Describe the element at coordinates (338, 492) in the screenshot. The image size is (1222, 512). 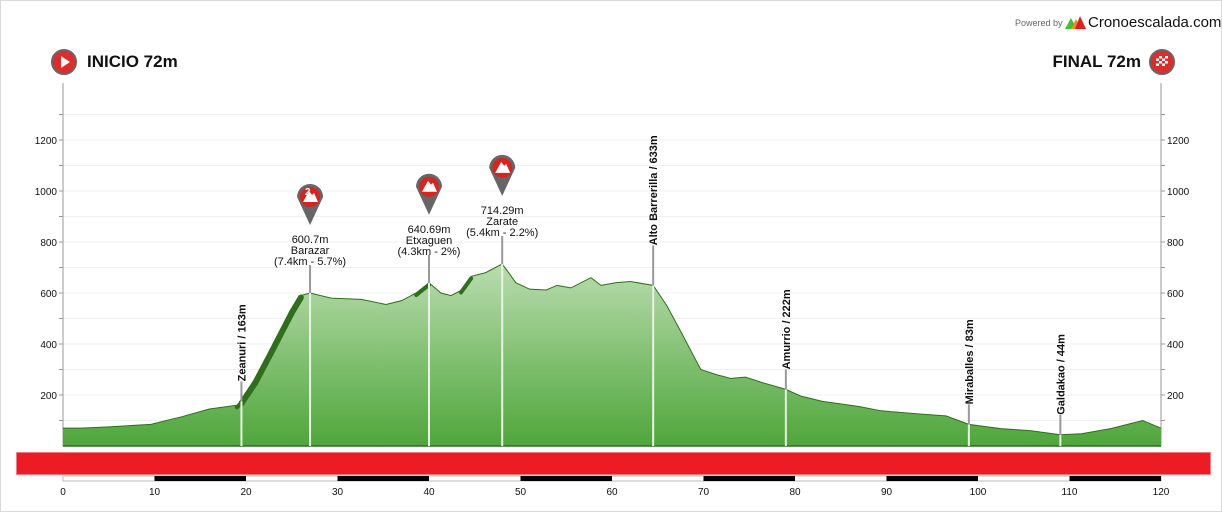
I see `x-tick-label: 30` at that location.